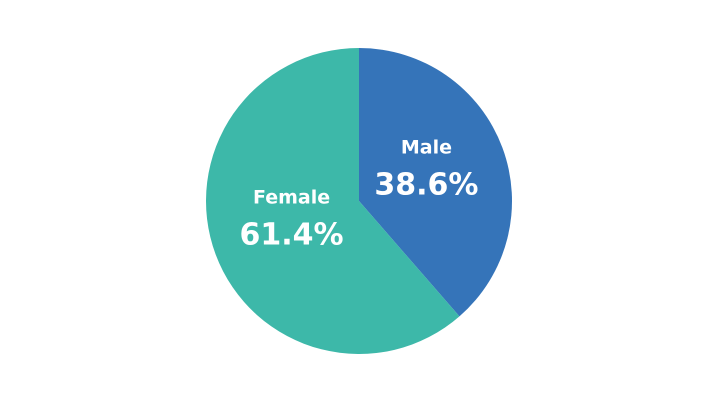  I want to click on slice-value-label: 38.6%, so click(426, 184).